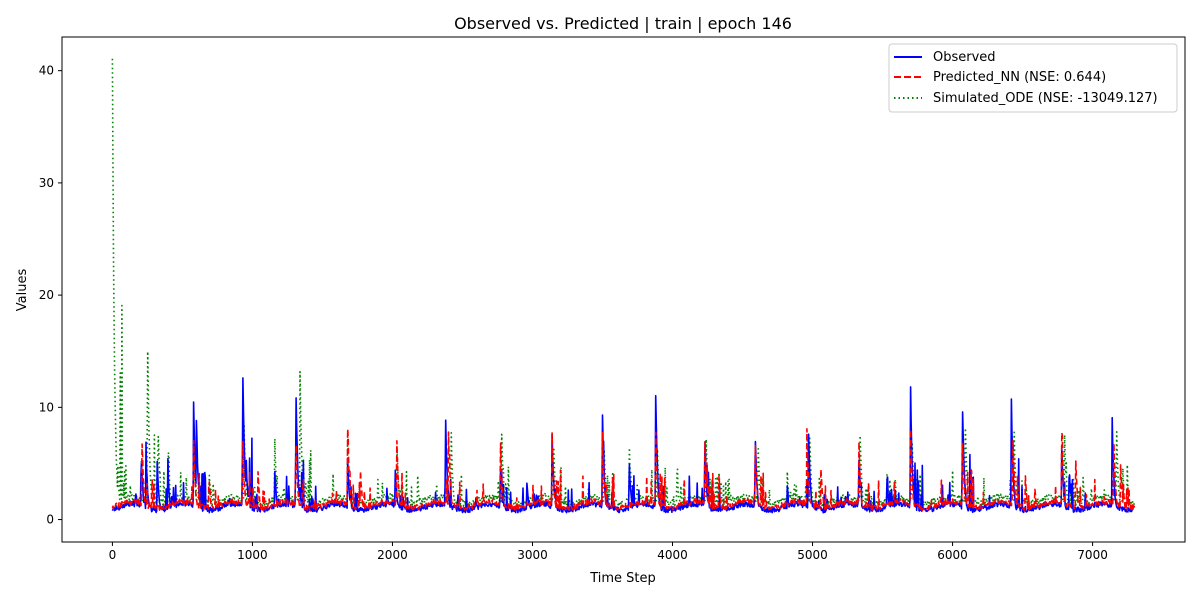  What do you see at coordinates (952, 555) in the screenshot?
I see `x-tick-label: 6000` at bounding box center [952, 555].